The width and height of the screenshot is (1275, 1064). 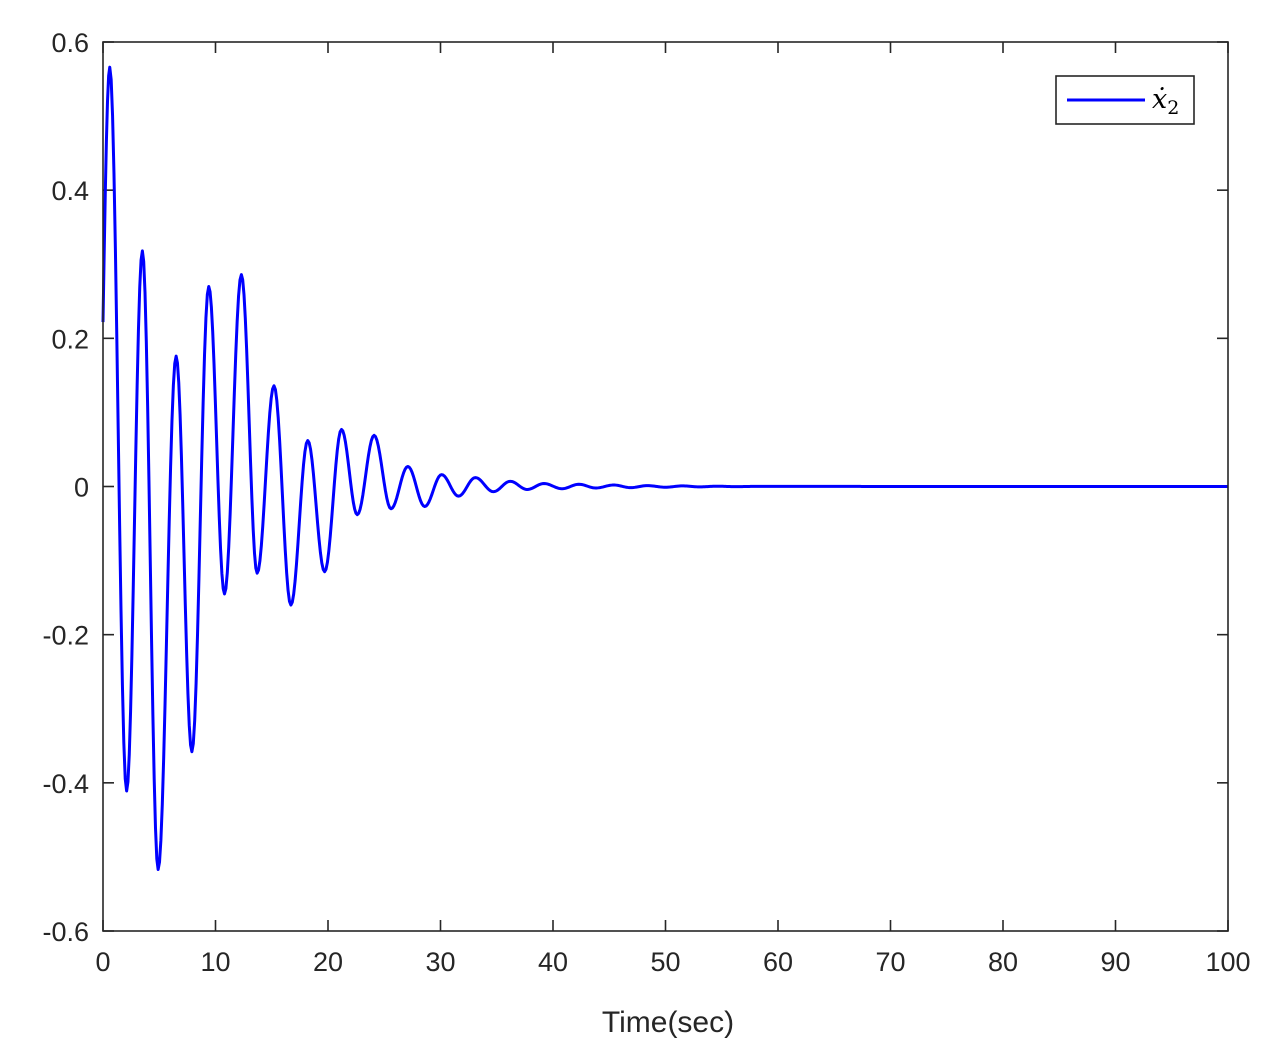 I want to click on y-tick-label: 0.6, so click(x=70, y=43).